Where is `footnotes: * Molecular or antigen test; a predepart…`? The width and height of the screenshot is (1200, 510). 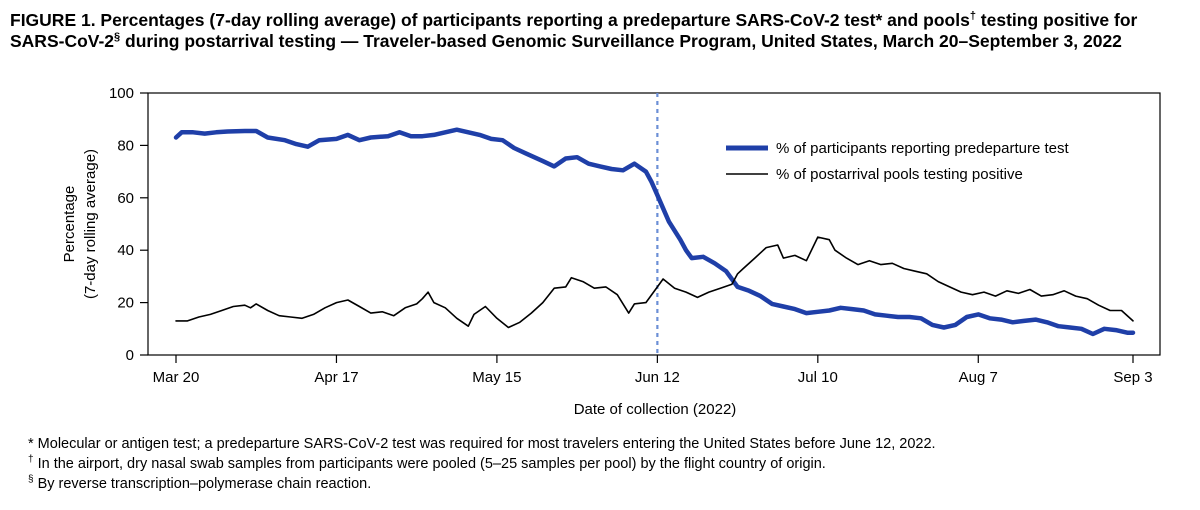 footnotes: * Molecular or antigen test; a predepart… is located at coordinates (482, 464).